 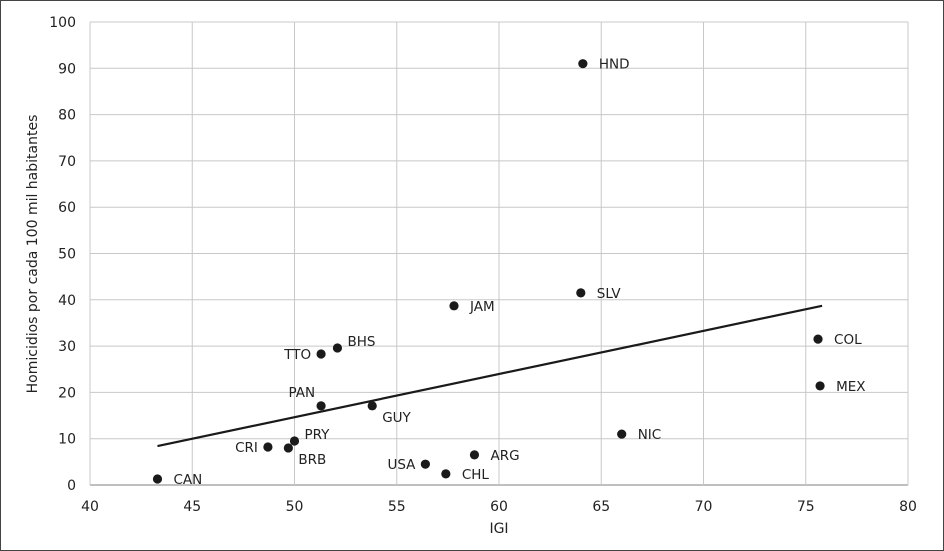 What do you see at coordinates (361, 342) in the screenshot?
I see `point-label: BHS` at bounding box center [361, 342].